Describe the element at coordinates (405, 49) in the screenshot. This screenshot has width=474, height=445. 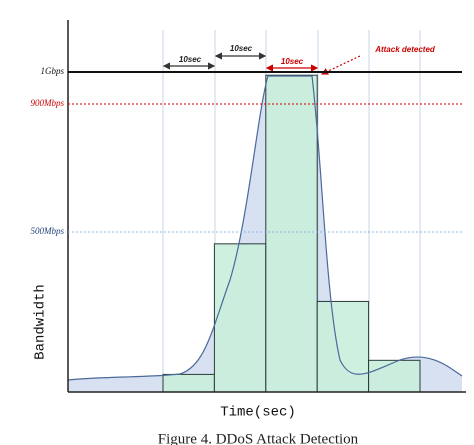
I see `annotation: Attack detected` at that location.